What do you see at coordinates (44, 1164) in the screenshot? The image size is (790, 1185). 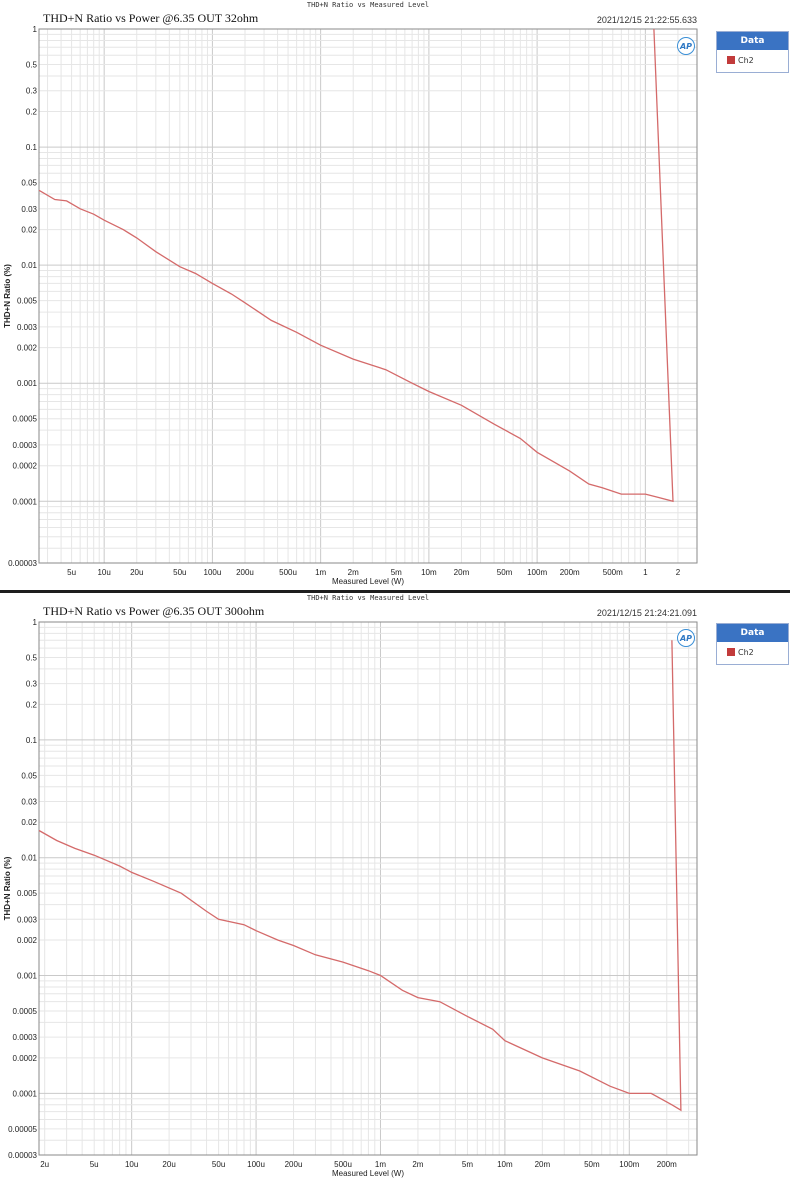 I see `x-tick-label: 2u` at bounding box center [44, 1164].